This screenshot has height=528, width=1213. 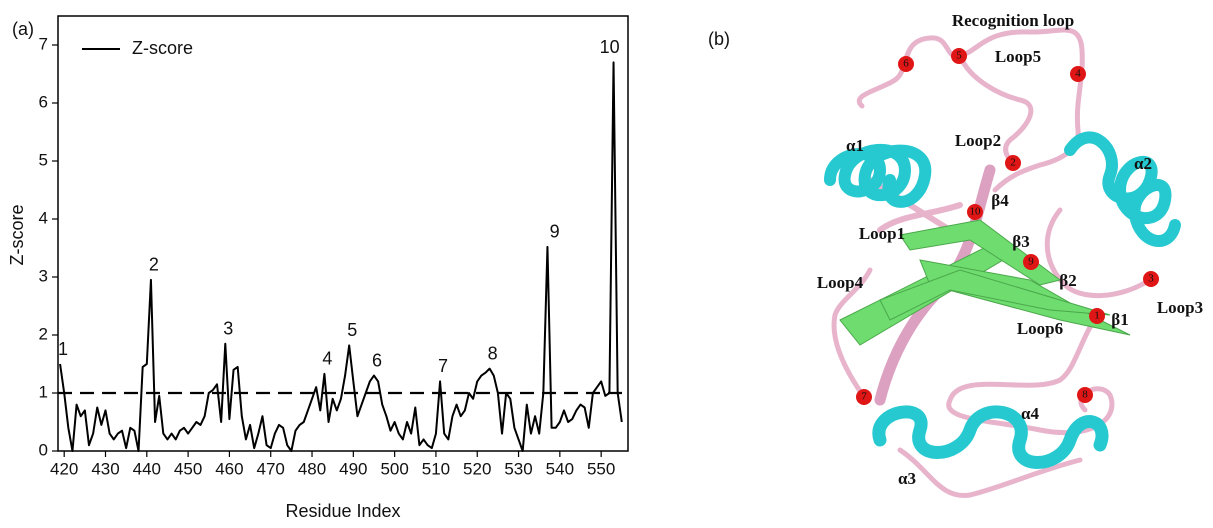 What do you see at coordinates (443, 366) in the screenshot?
I see `peak-label: 7` at bounding box center [443, 366].